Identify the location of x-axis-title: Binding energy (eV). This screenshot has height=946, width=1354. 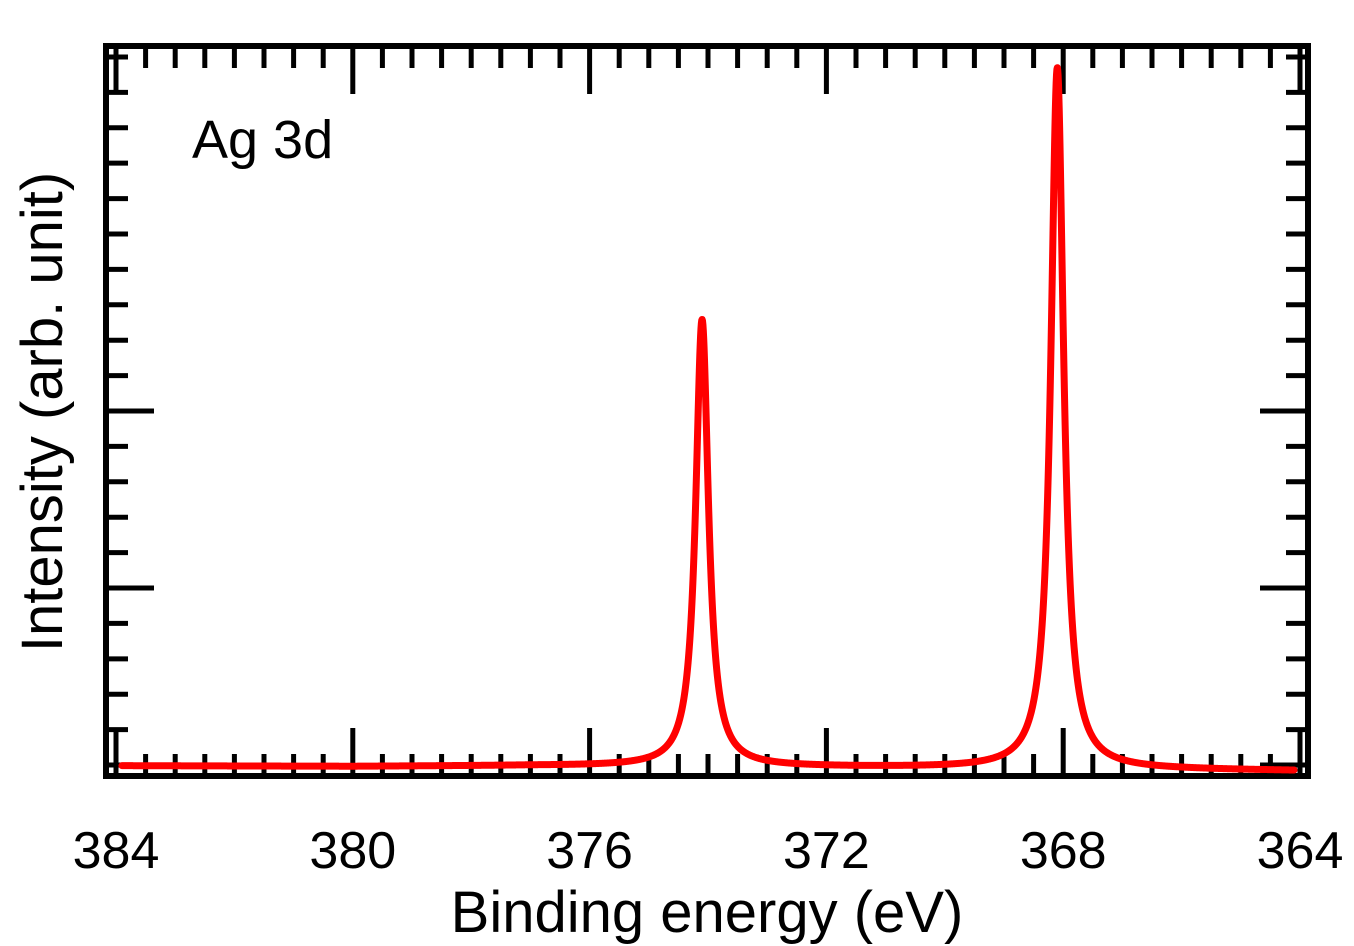
(707, 912).